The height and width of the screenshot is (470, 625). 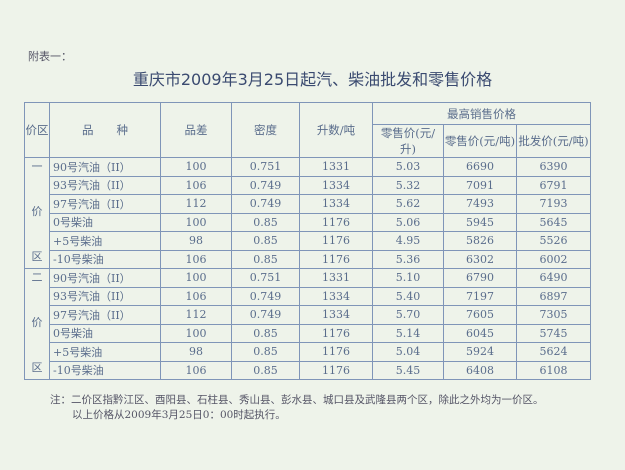 I want to click on retail-liter-cell: 5.10, so click(x=408, y=278).